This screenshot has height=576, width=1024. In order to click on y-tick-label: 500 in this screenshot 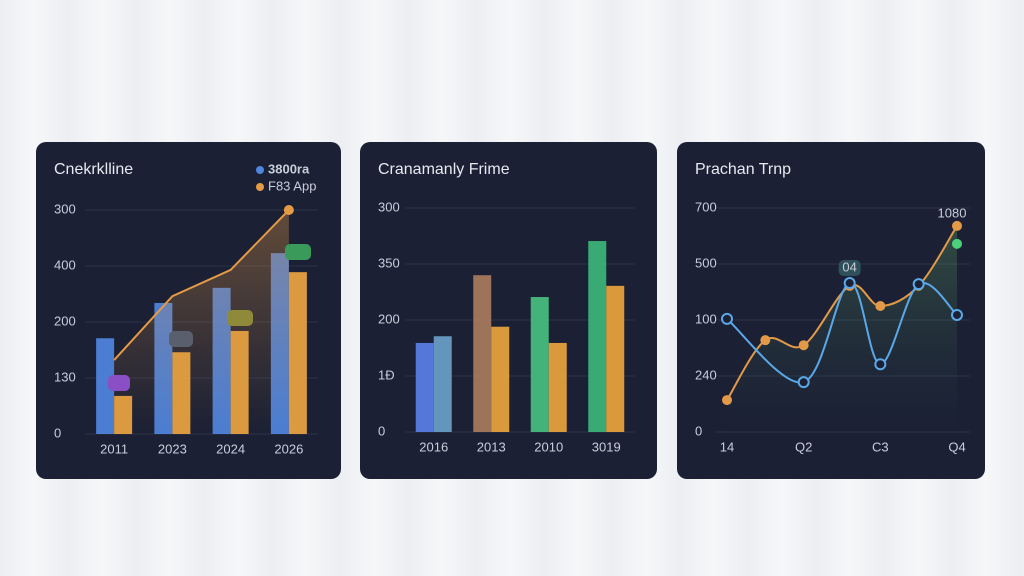, I will do `click(706, 262)`.